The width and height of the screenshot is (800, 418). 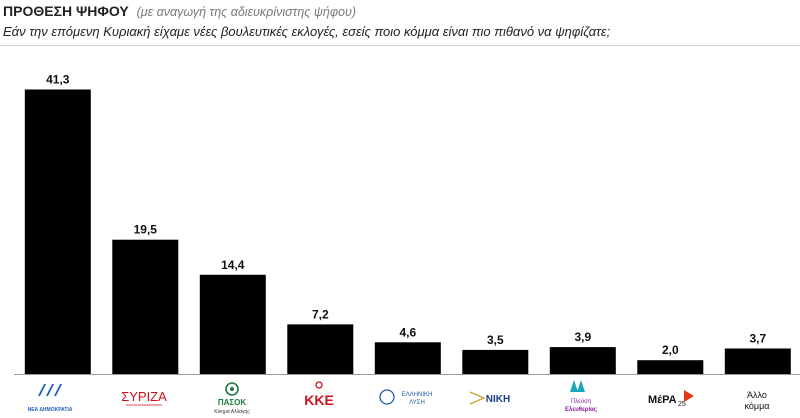 I want to click on pasok-logo-subtext: Κίνημα Αλλαγής, so click(x=232, y=411).